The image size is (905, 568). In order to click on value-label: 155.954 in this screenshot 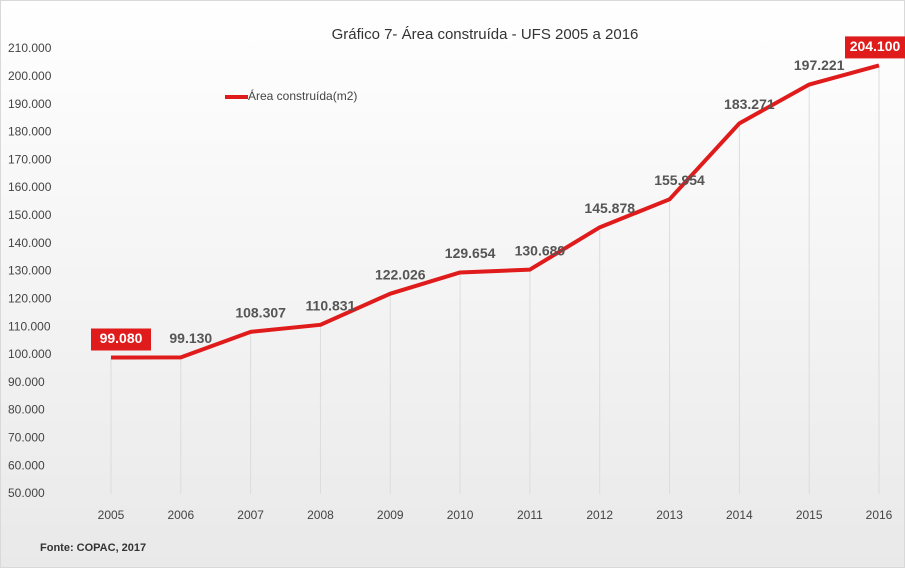, I will do `click(679, 180)`.